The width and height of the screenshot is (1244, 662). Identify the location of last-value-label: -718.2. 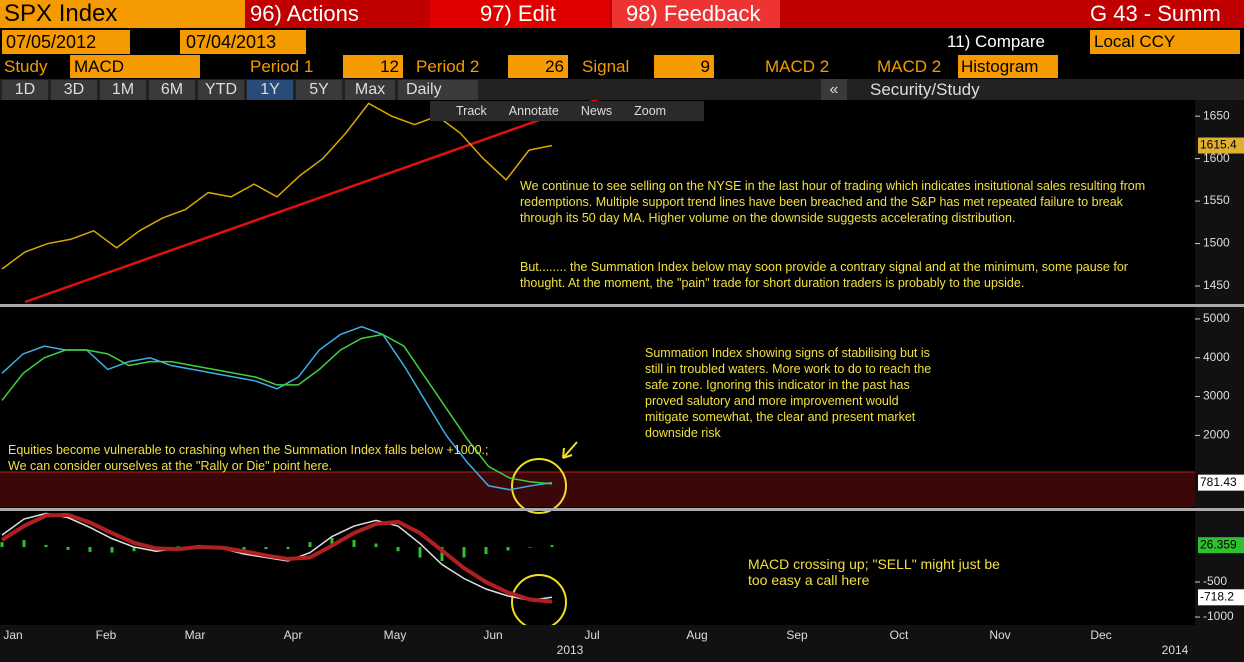
(1217, 596).